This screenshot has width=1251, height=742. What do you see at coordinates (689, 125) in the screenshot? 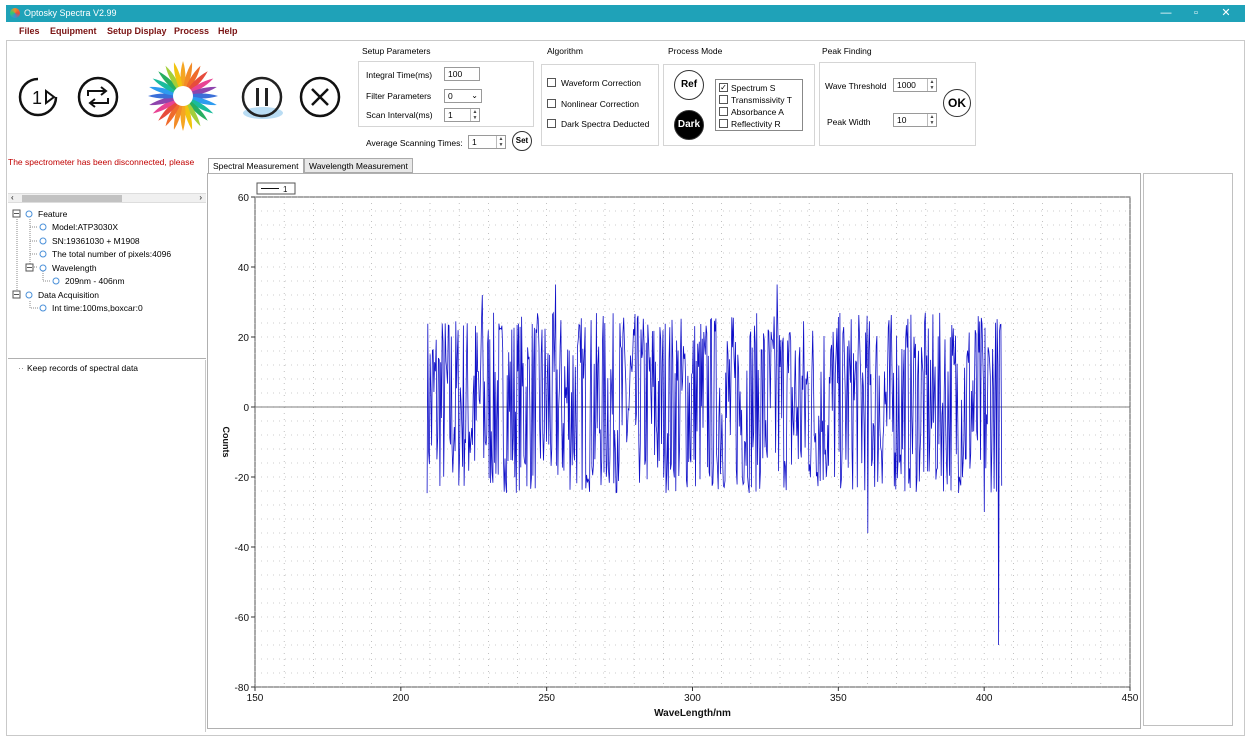
I see `dark-button: Dark` at bounding box center [689, 125].